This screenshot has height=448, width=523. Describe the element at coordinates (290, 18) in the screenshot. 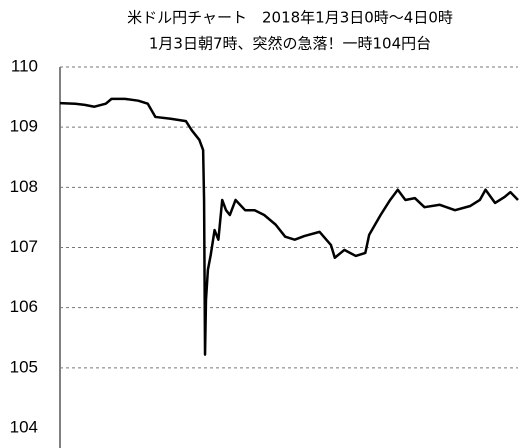

I see `chart-title: 米ドル円チャート 2018年1月3日0時～4日0時` at that location.